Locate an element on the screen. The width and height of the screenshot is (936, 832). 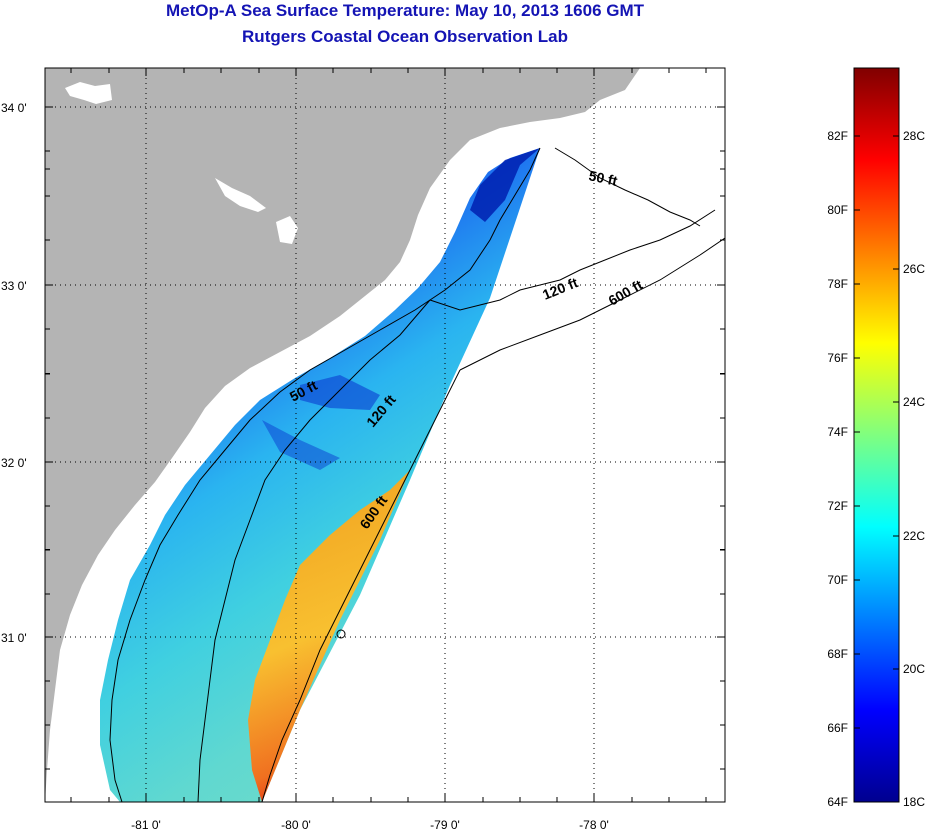
colorbar-c-label: 28C is located at coordinates (914, 136).